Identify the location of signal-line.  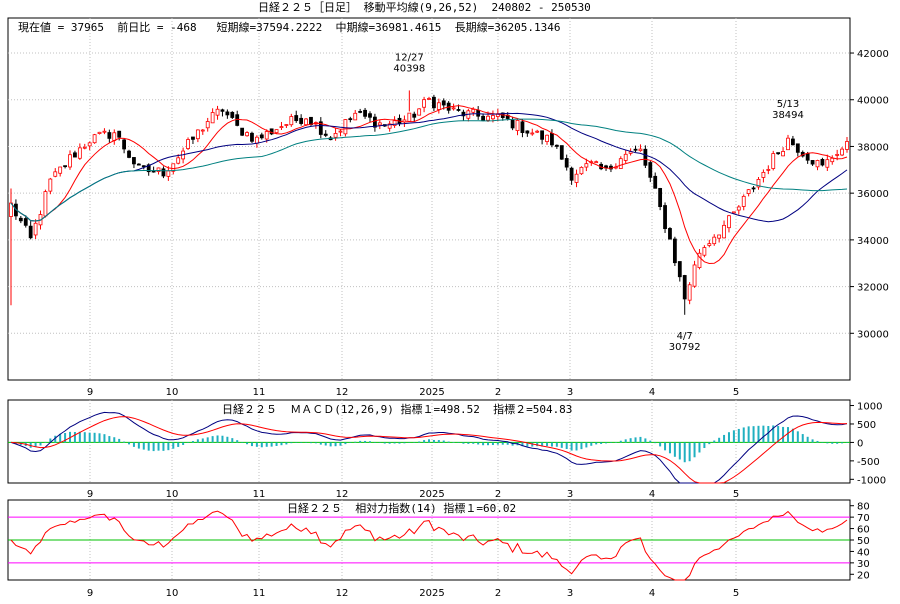
(429, 450).